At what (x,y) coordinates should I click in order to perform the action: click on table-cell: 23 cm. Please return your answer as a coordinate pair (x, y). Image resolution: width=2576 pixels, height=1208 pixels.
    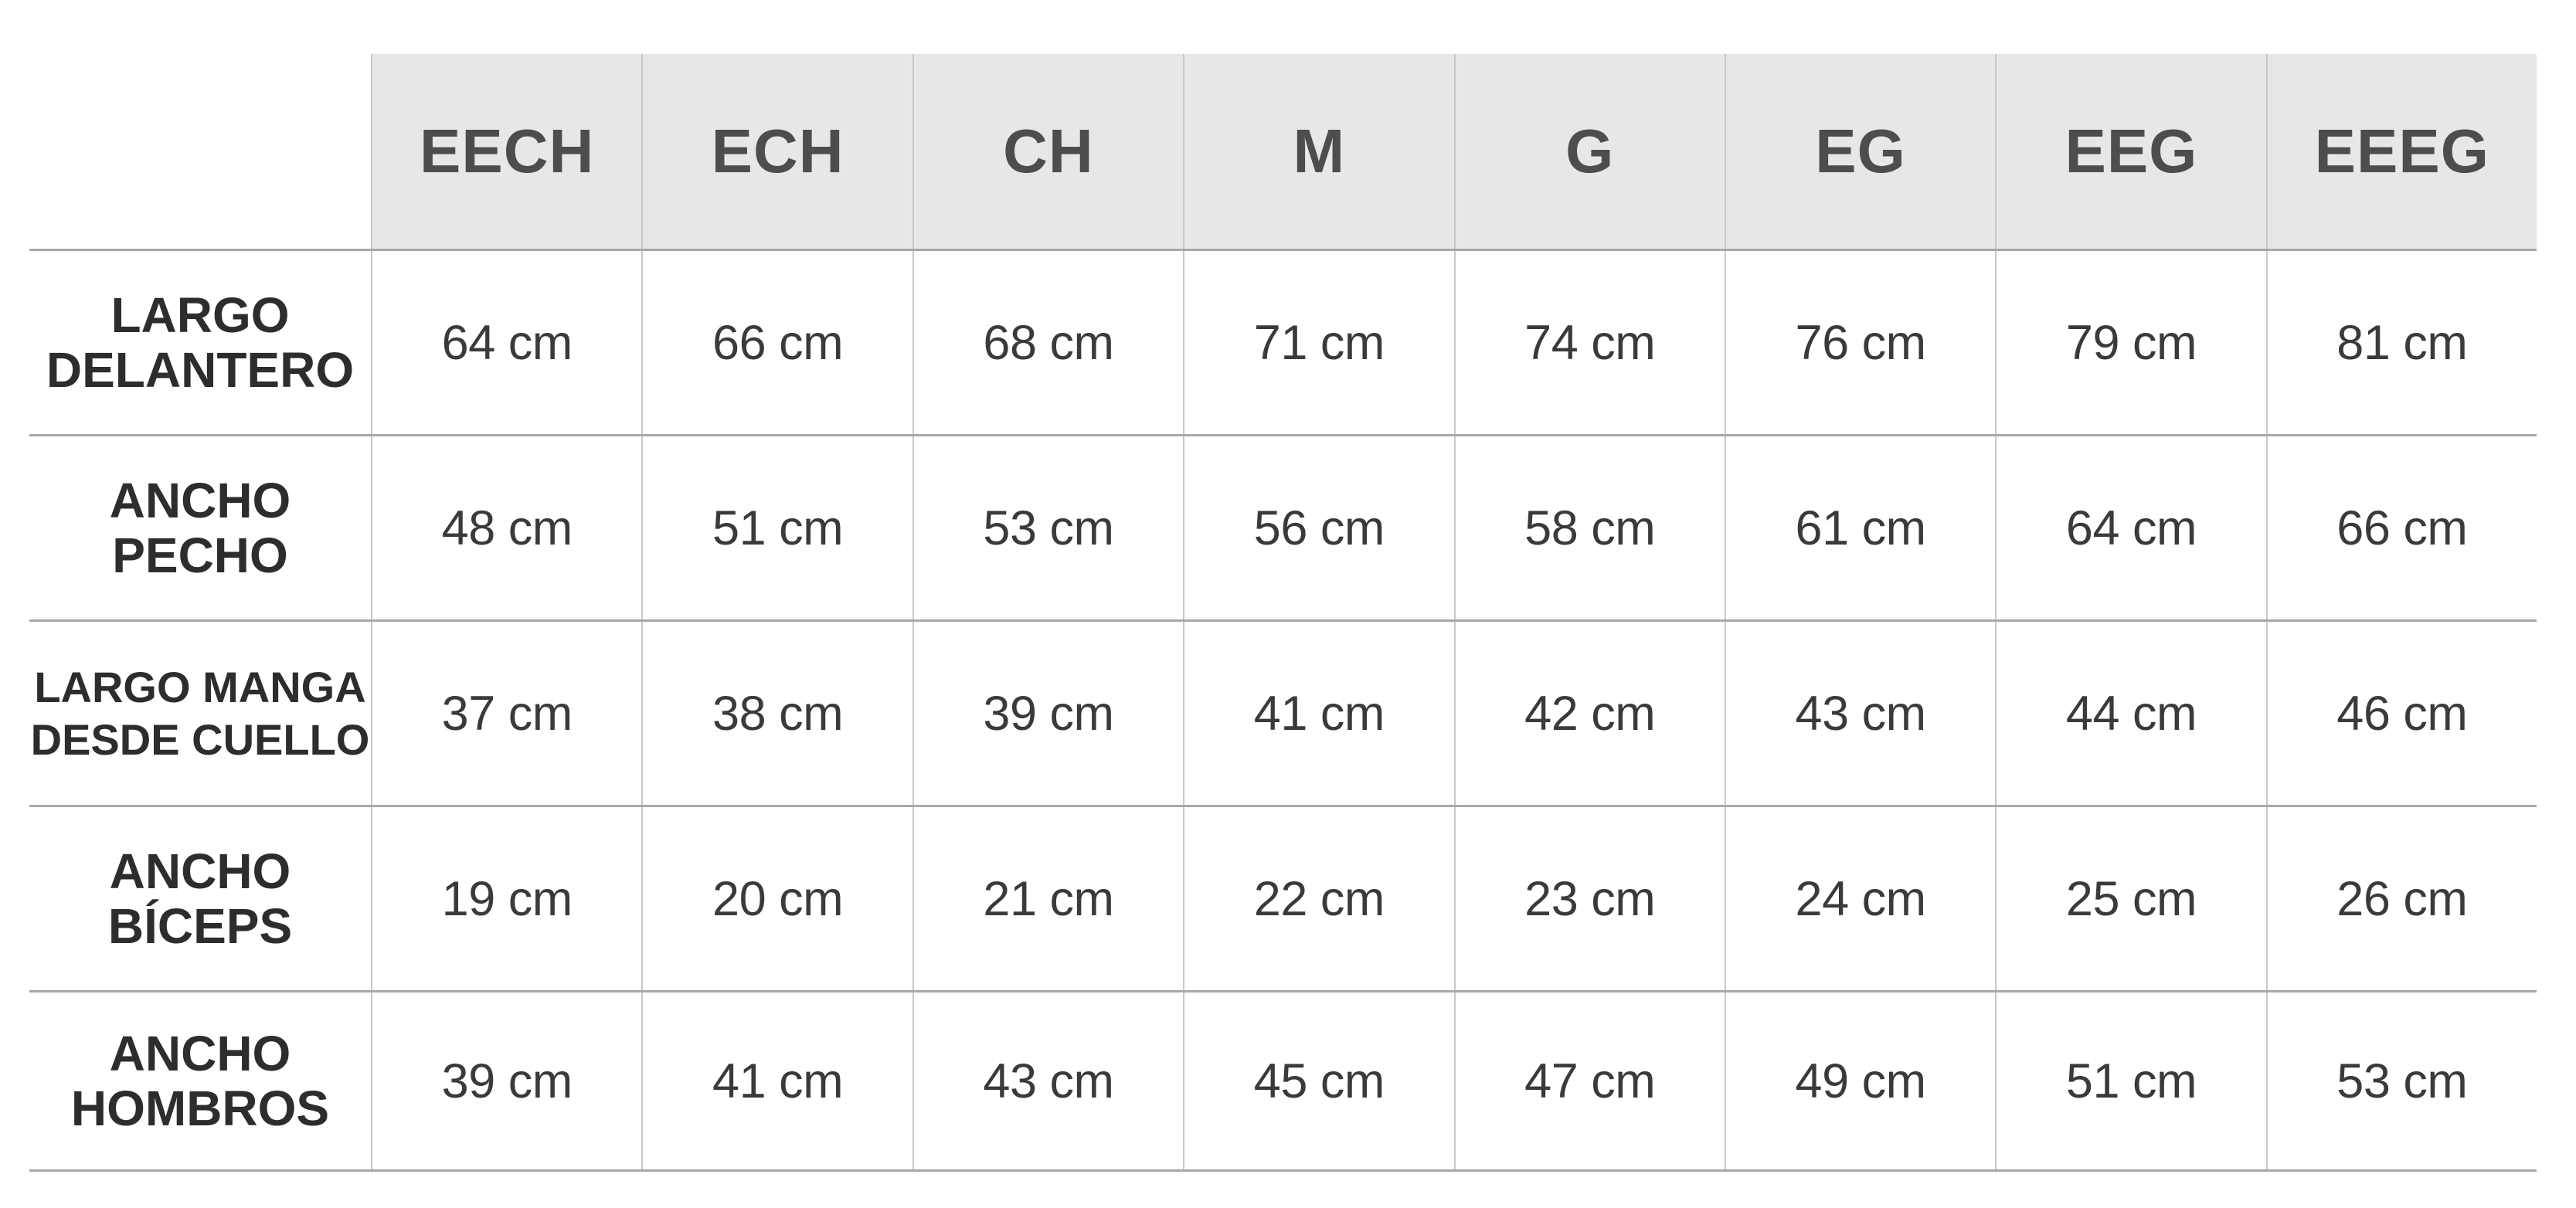
    Looking at the image, I should click on (1589, 898).